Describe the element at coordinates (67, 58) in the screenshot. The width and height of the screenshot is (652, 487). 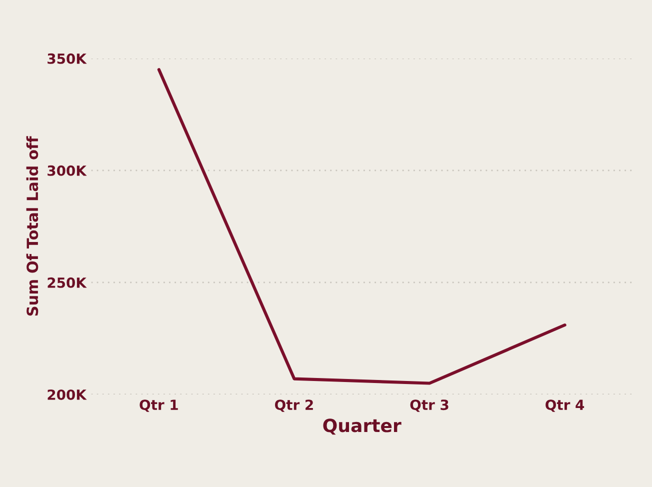
I see `y-tick-label: 350K` at that location.